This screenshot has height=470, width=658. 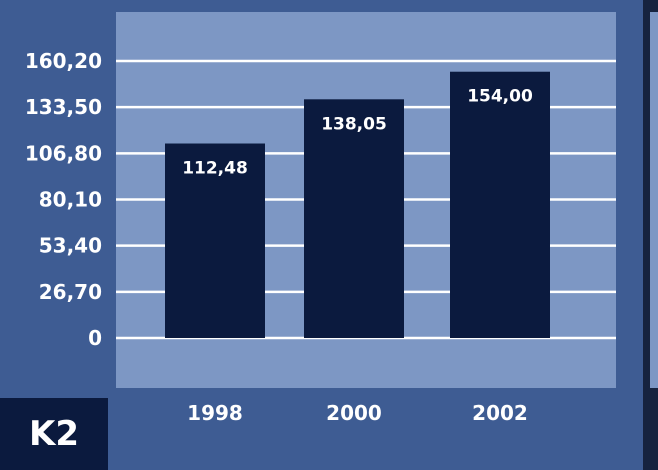 I want to click on y-tick-label: 106,80, so click(x=63, y=153).